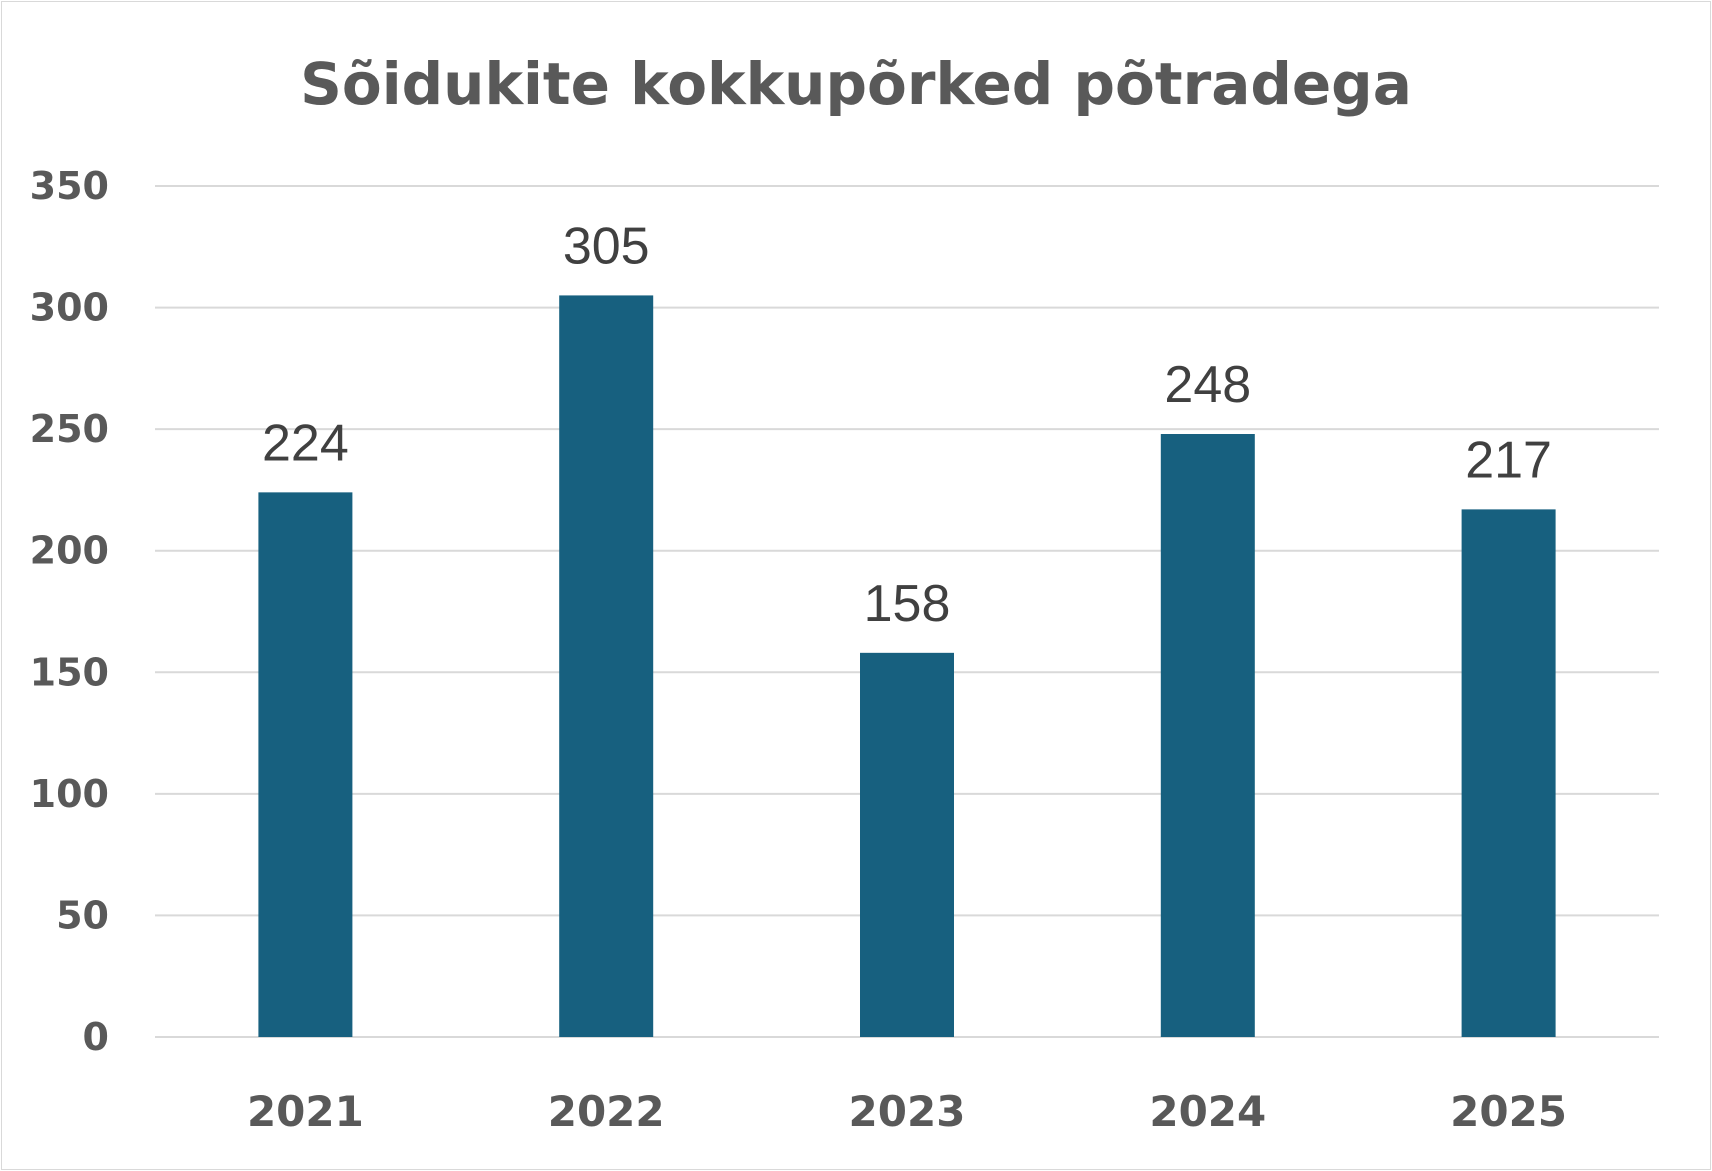 The height and width of the screenshot is (1171, 1712). I want to click on chart-title: Sõidukite kokkupõrked põtradega, so click(856, 84).